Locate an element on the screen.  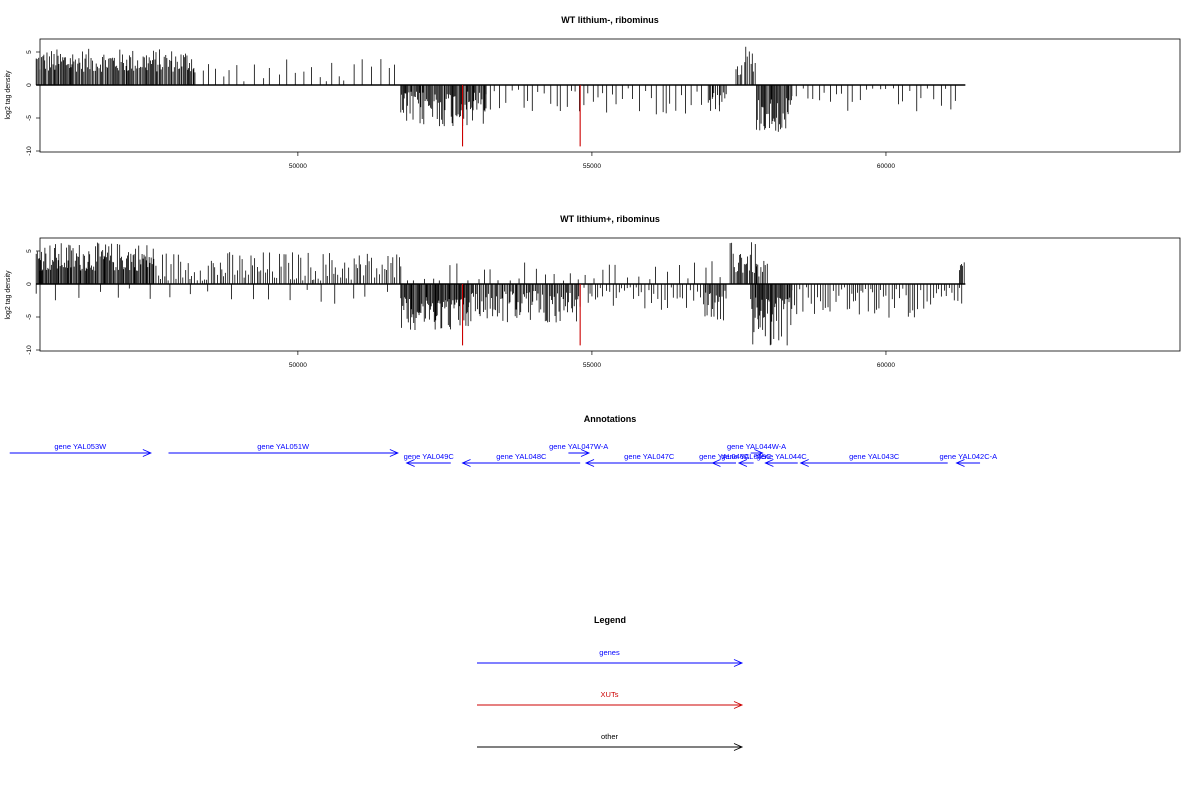
legend-items: genes XUTs other is located at coordinates (610, 699).